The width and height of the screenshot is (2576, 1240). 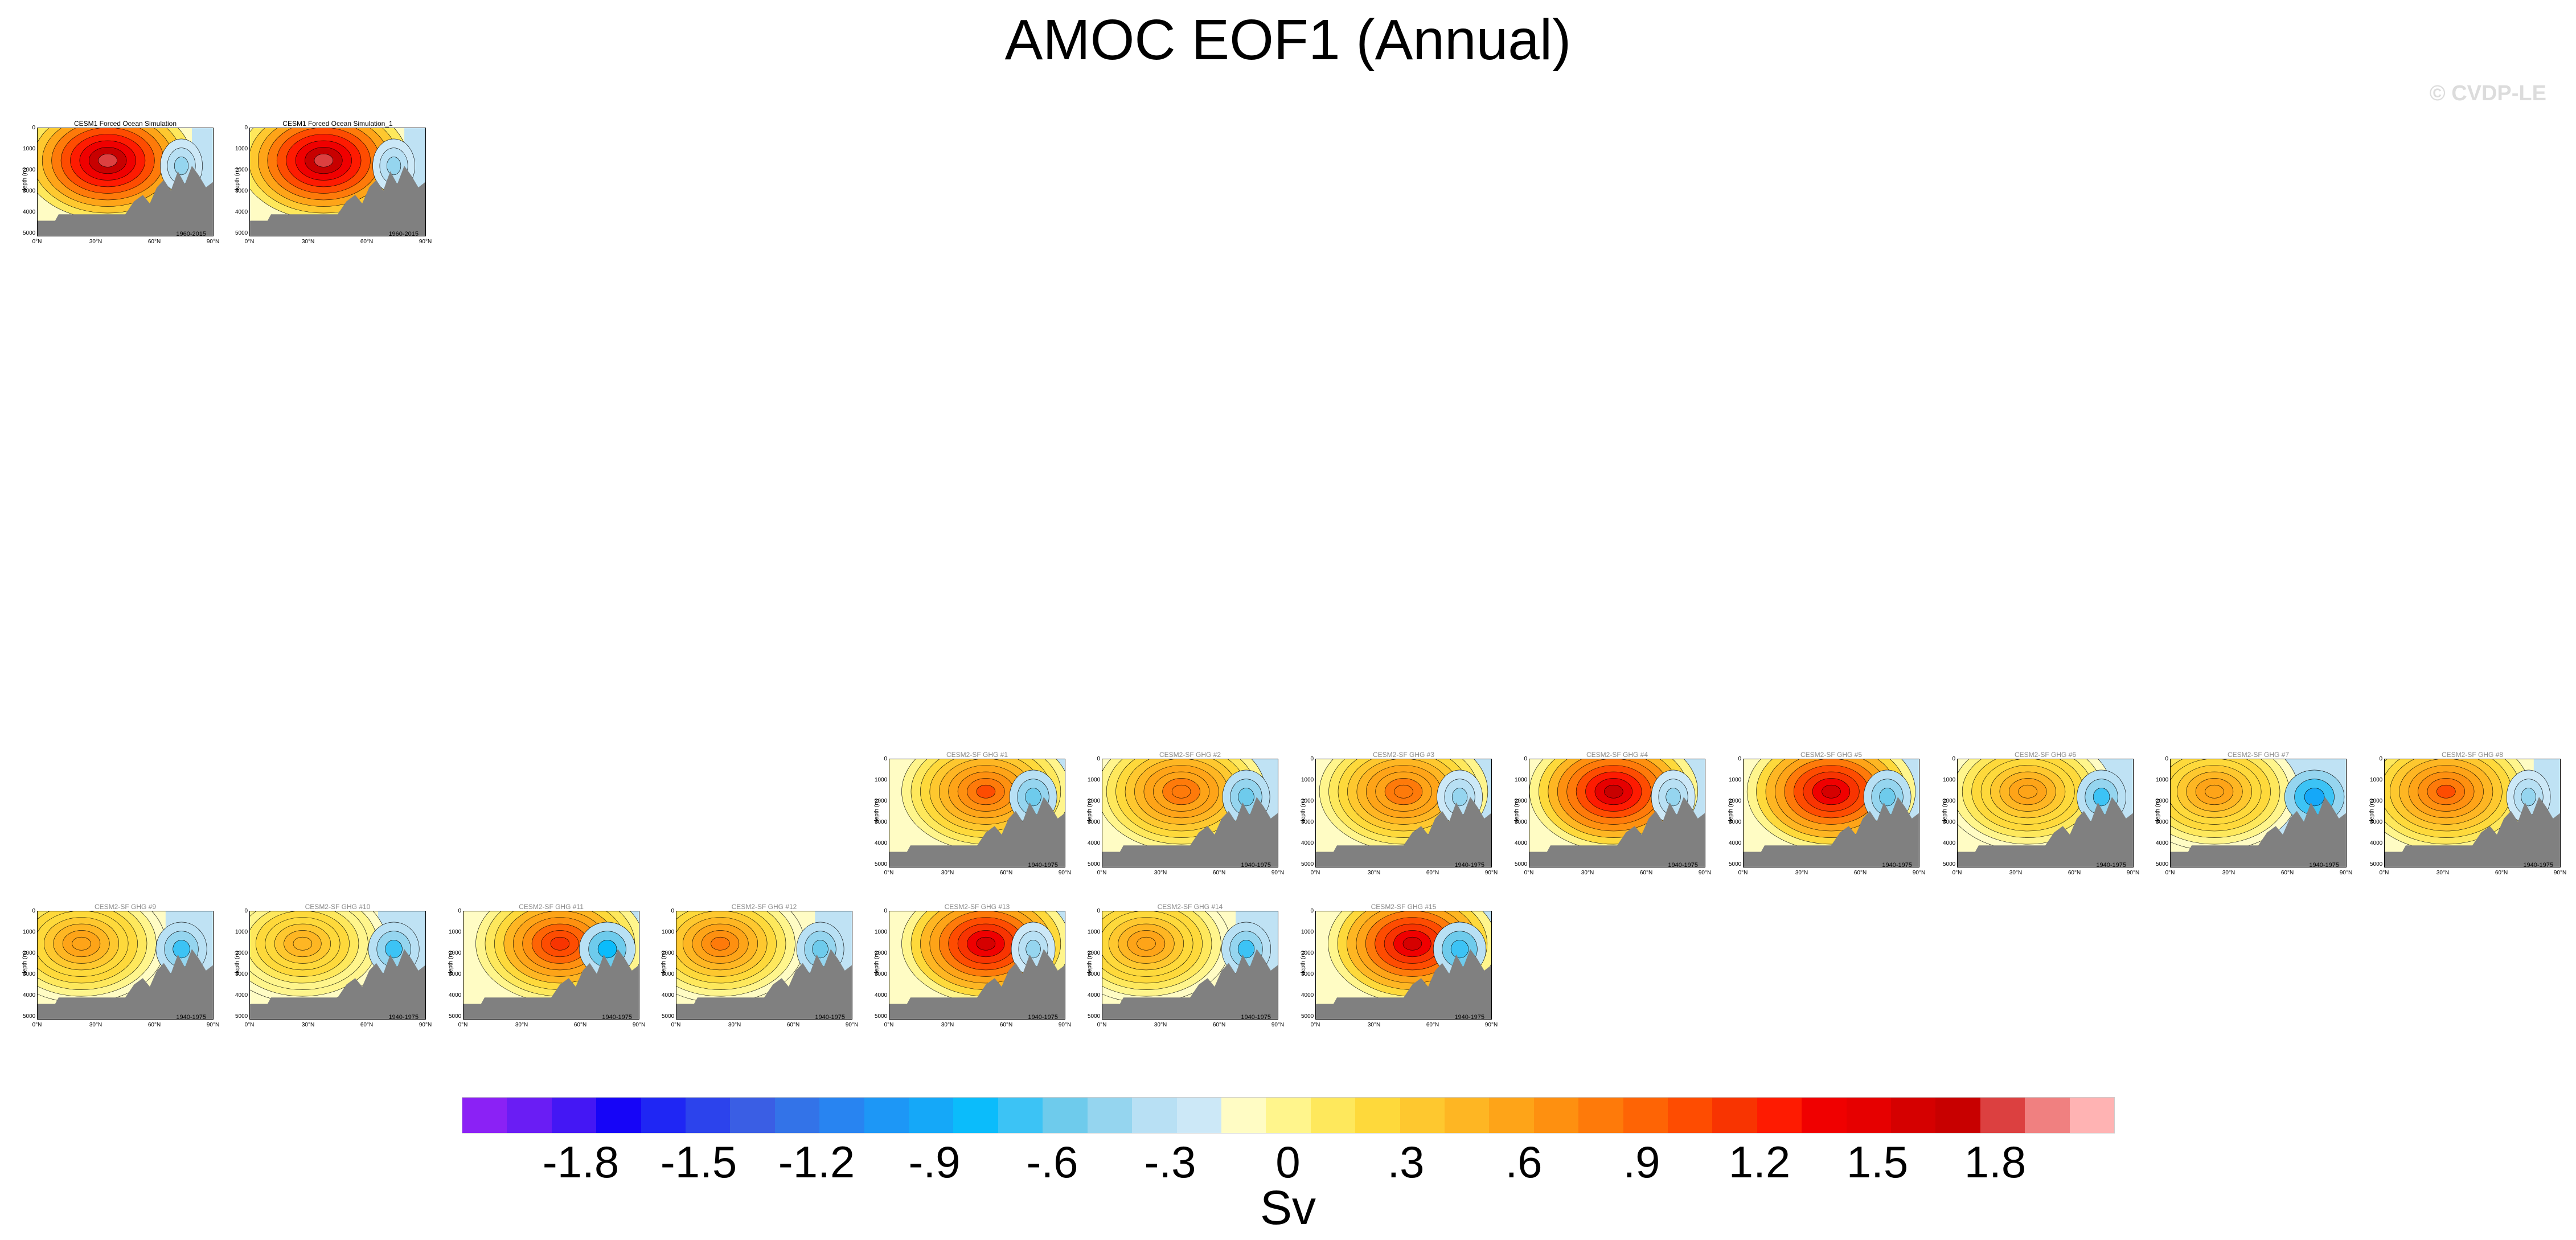 I want to click on colorbar-tick-label: -.3, so click(x=1170, y=1162).